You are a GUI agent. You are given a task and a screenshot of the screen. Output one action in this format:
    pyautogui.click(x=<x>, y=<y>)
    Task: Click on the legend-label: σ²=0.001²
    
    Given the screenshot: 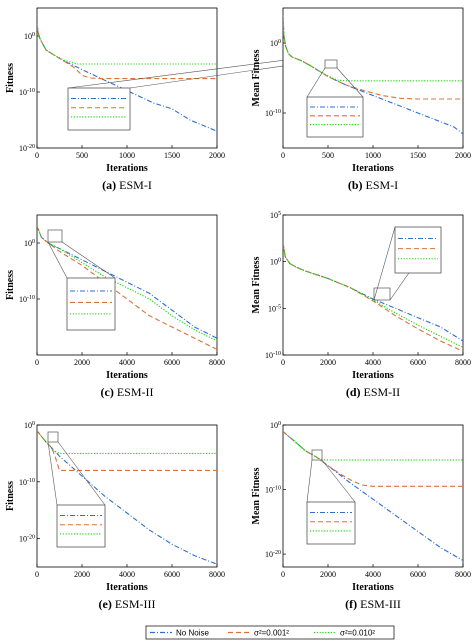 What is the action you would take?
    pyautogui.click(x=271, y=633)
    